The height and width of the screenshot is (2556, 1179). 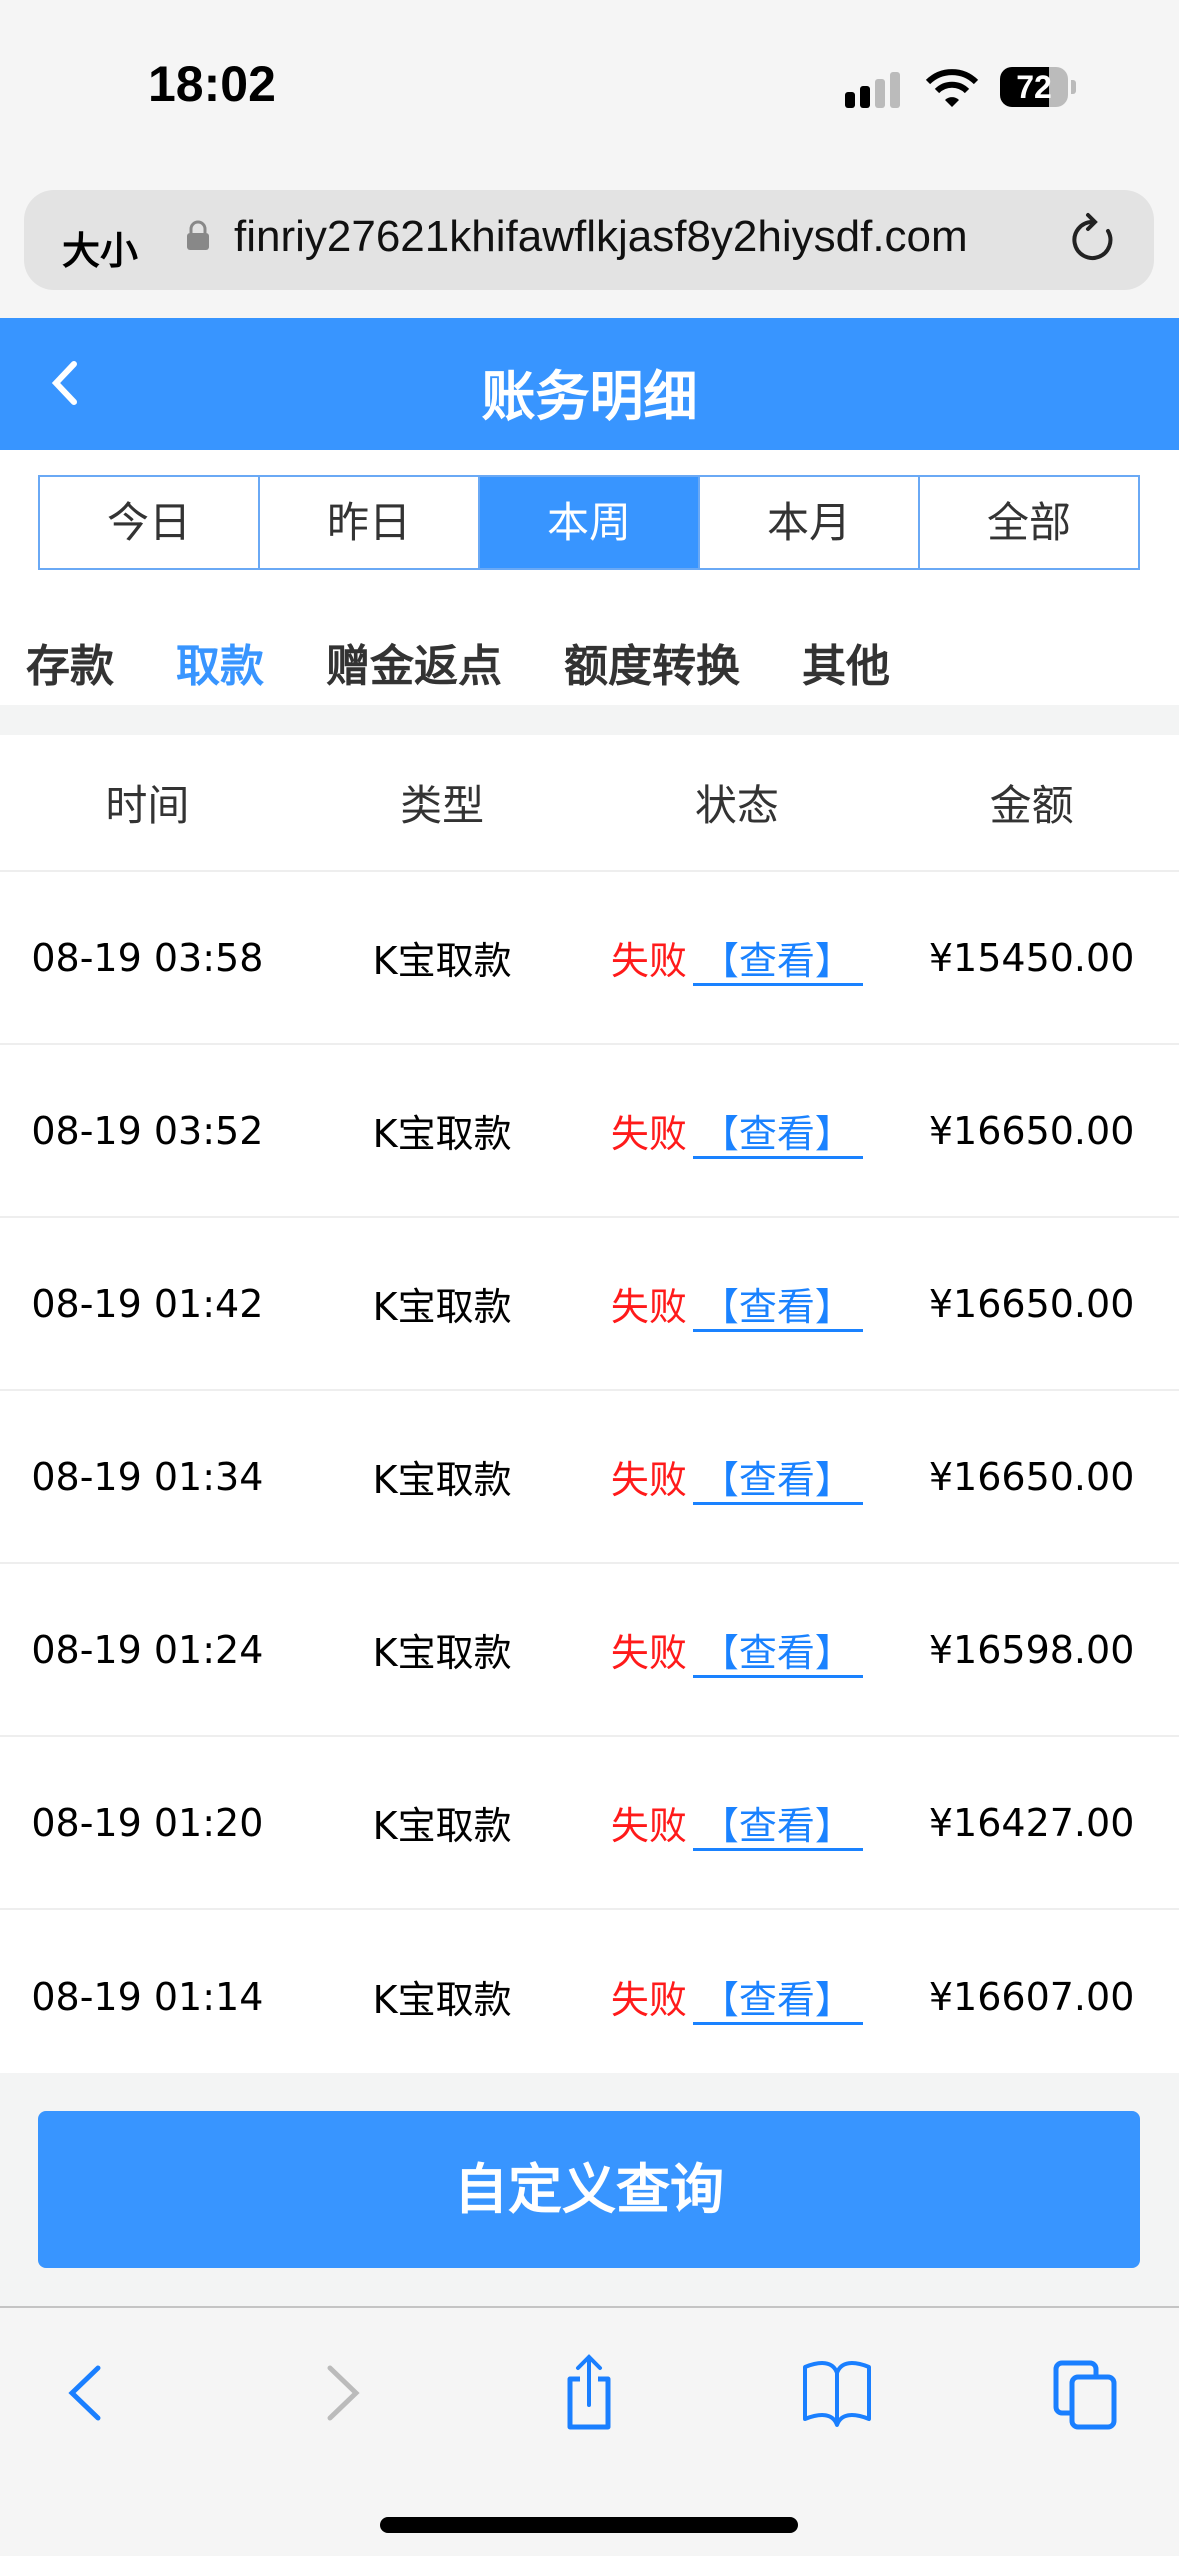 What do you see at coordinates (1029, 522) in the screenshot?
I see `tab-all: 全部` at bounding box center [1029, 522].